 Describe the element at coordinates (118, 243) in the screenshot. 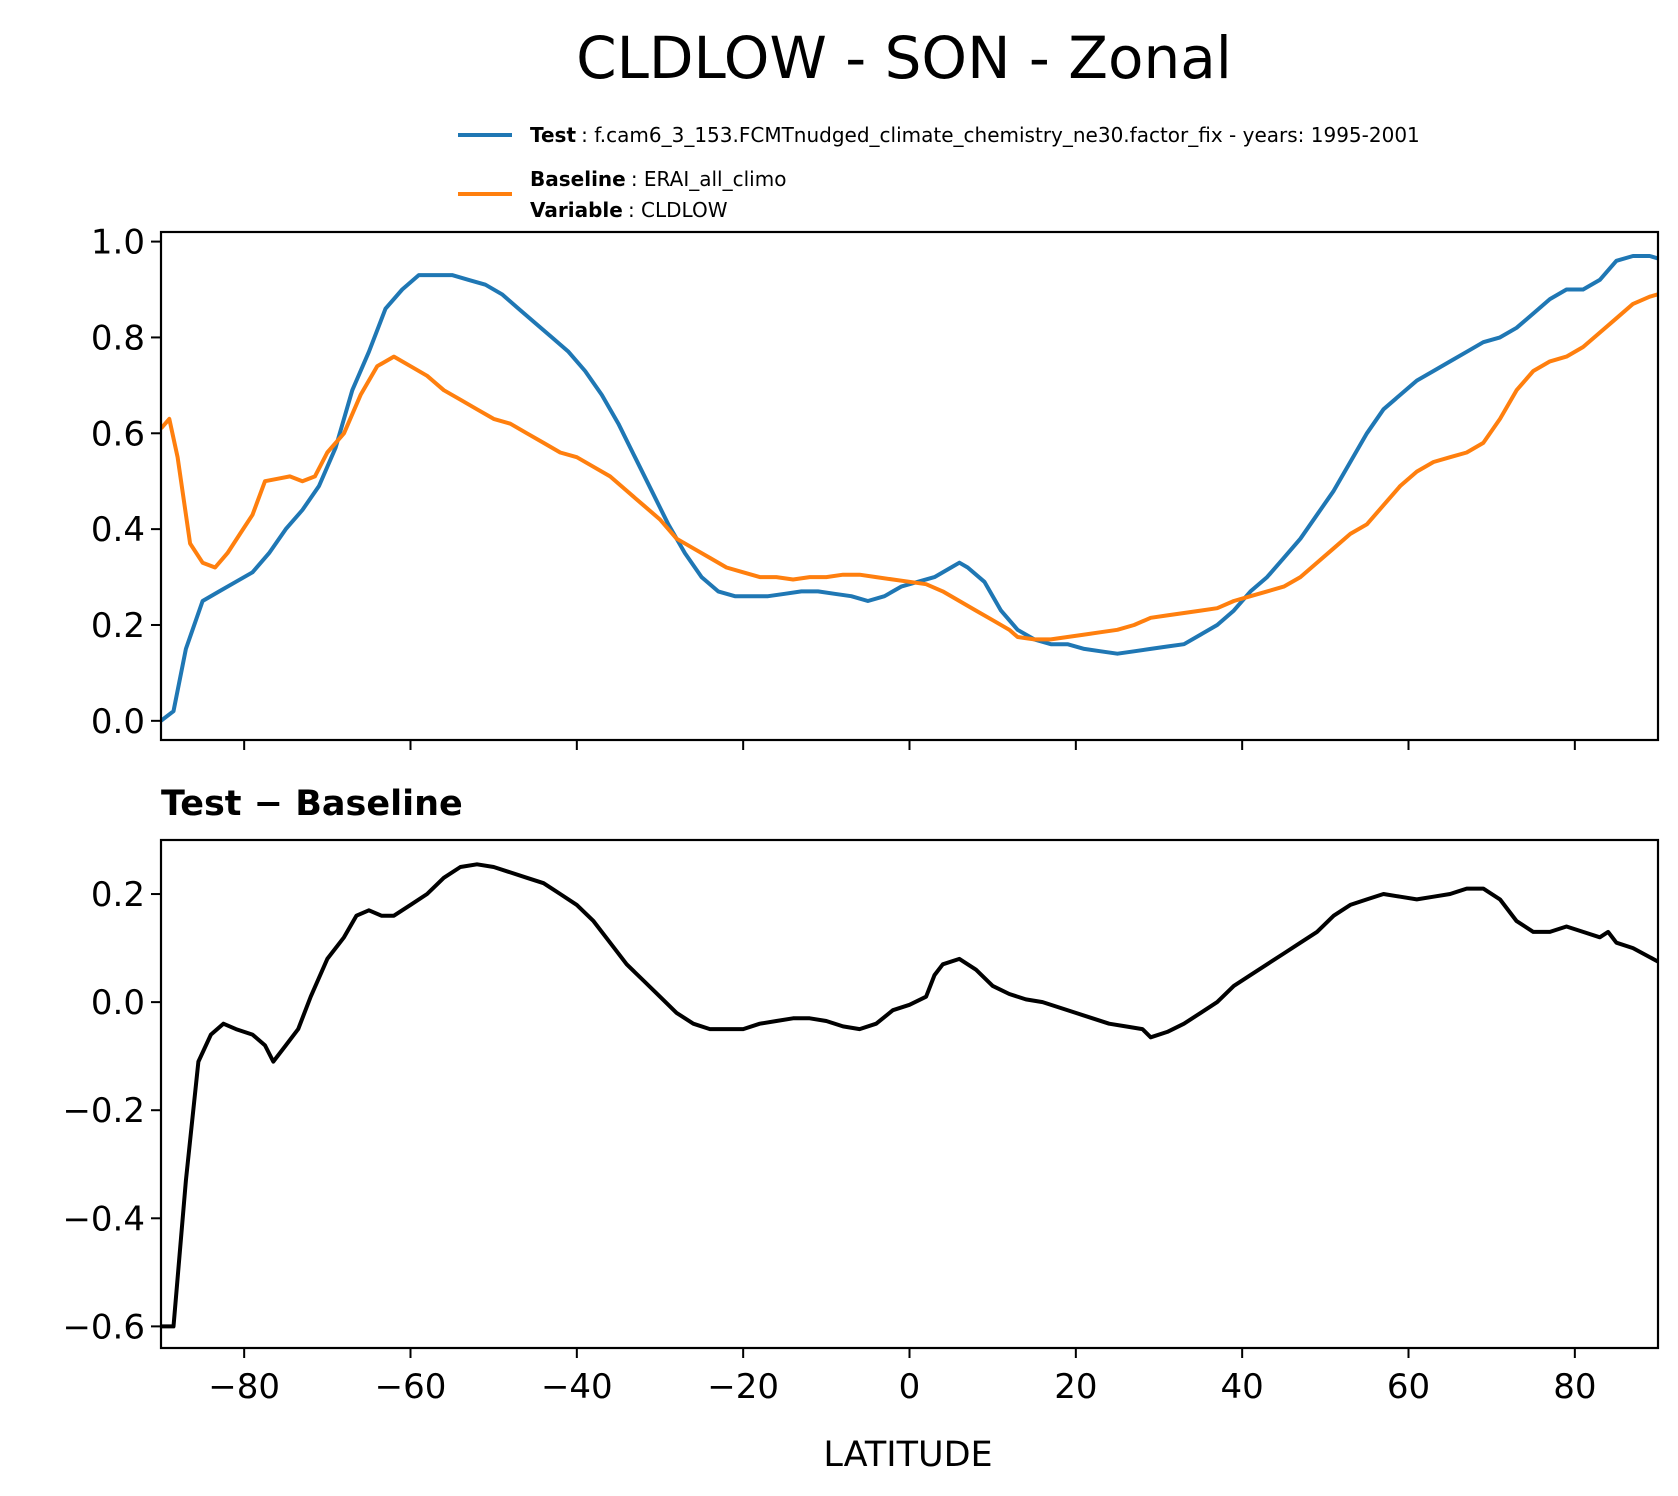

I see `y-tick-label: 1.0` at that location.